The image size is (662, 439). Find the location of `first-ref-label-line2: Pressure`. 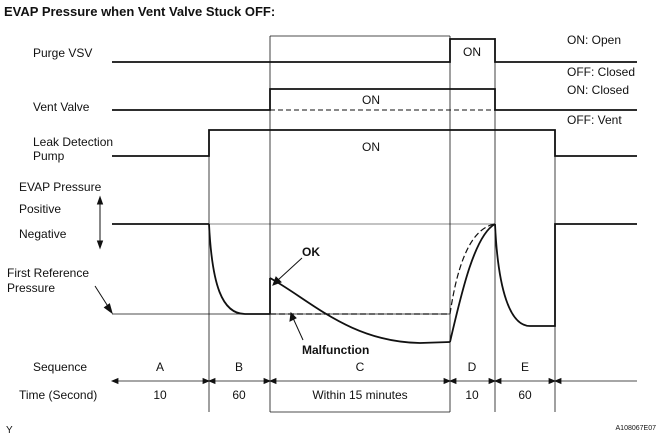

first-ref-label-line2: Pressure is located at coordinates (31, 288).